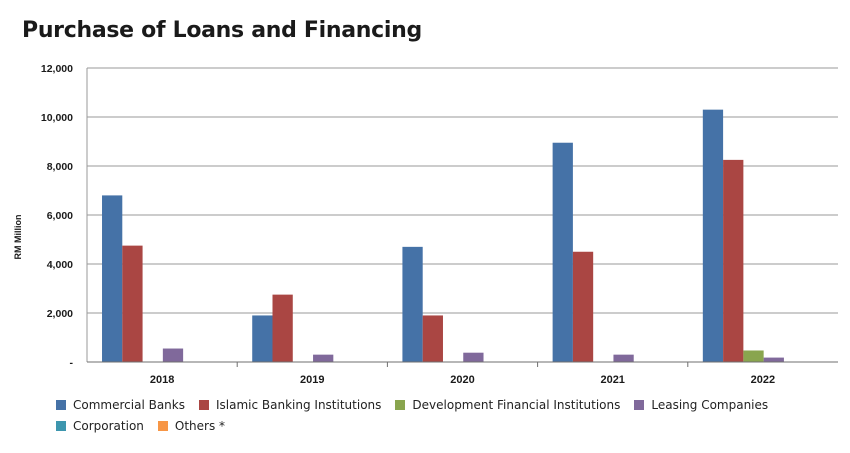  I want to click on x-tick-label: 2019, so click(312, 380).